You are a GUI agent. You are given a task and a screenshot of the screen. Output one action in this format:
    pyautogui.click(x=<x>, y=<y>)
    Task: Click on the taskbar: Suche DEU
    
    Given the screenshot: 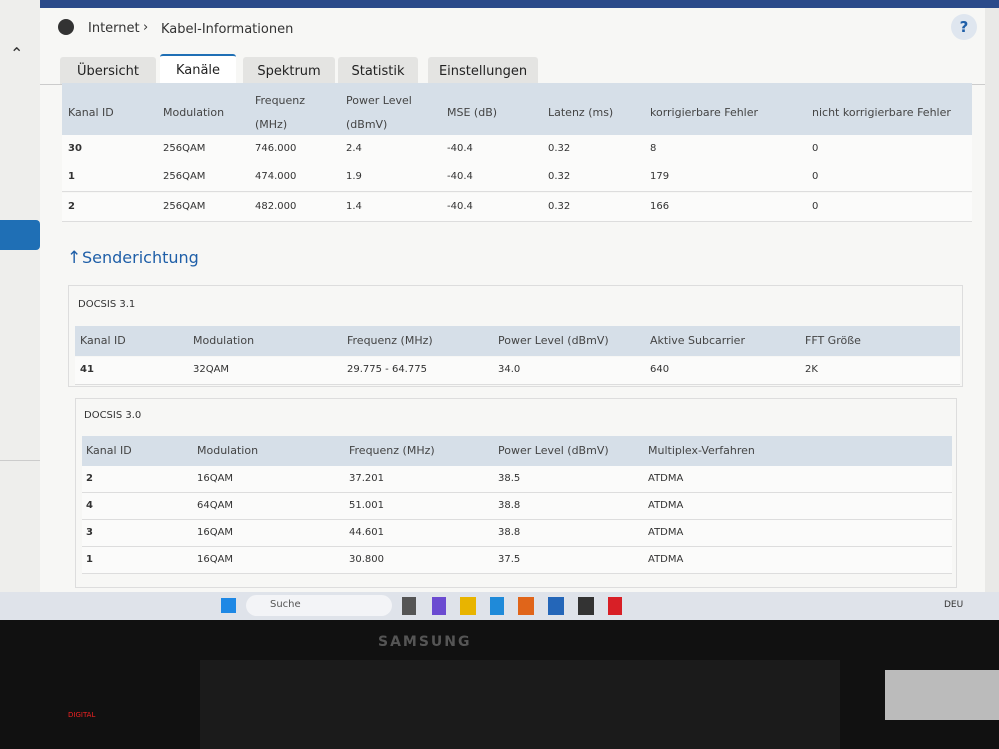 What is the action you would take?
    pyautogui.click(x=499, y=606)
    